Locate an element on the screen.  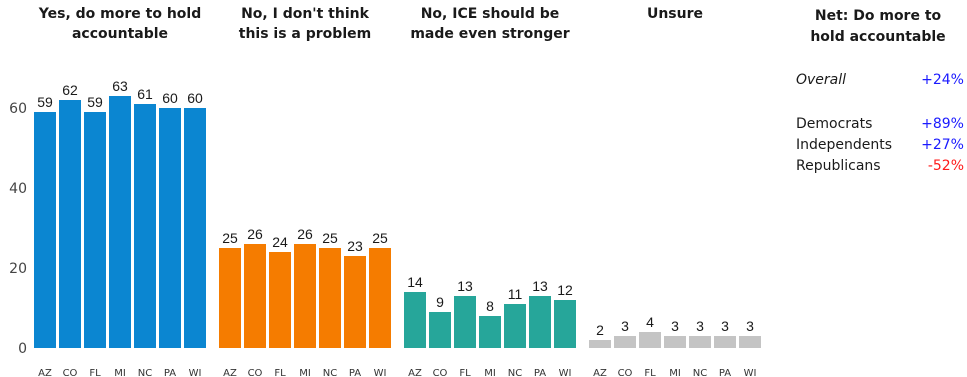
y-tick-label: 40 is located at coordinates (18, 189).